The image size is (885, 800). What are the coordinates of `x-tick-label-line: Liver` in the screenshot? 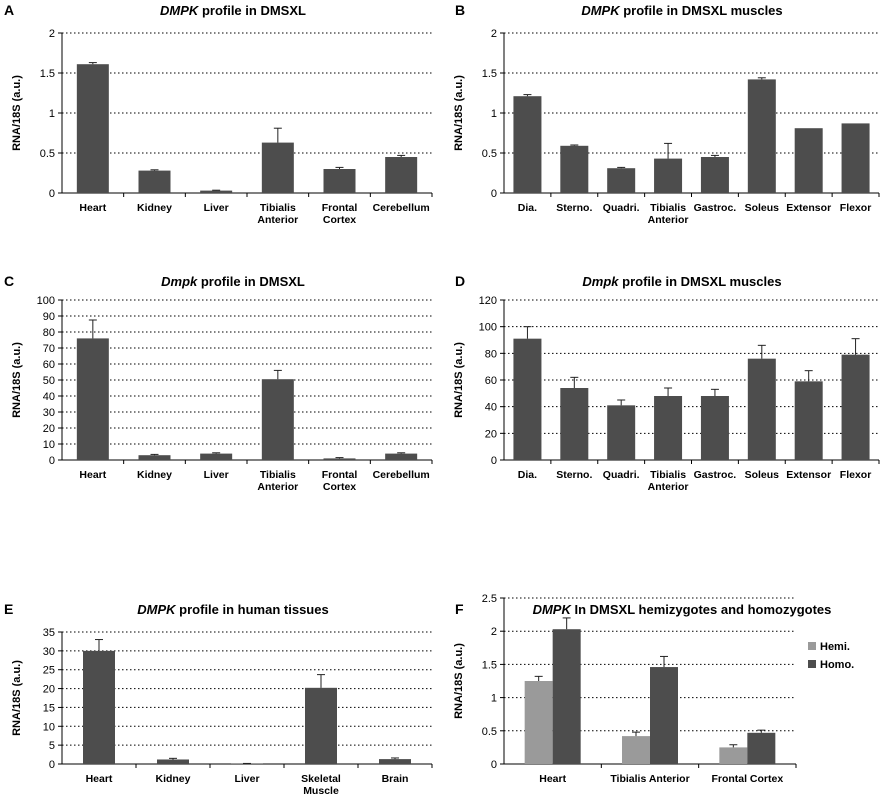 It's located at (246, 779).